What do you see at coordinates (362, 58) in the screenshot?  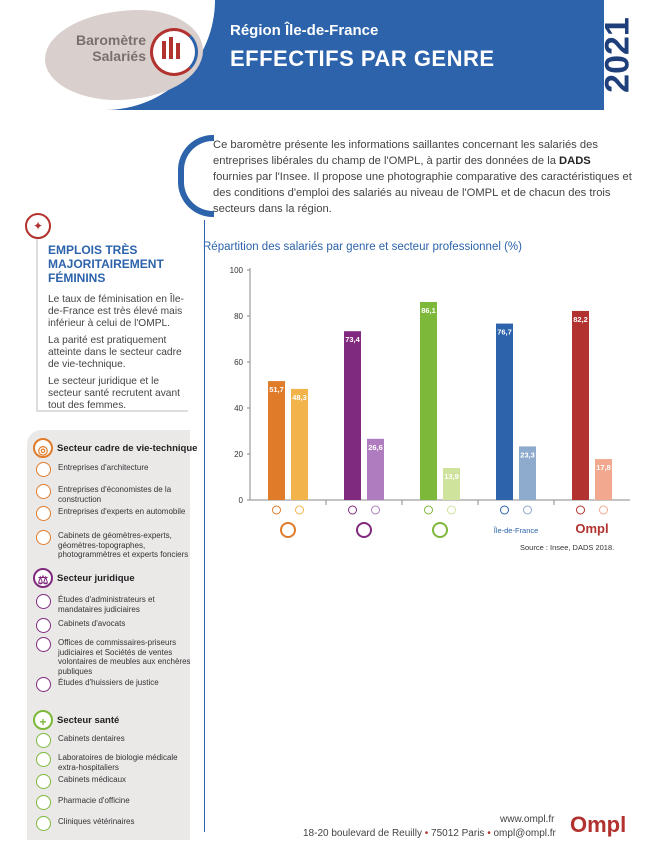 I see `page-title: EFFECTIFS PAR GENRE` at bounding box center [362, 58].